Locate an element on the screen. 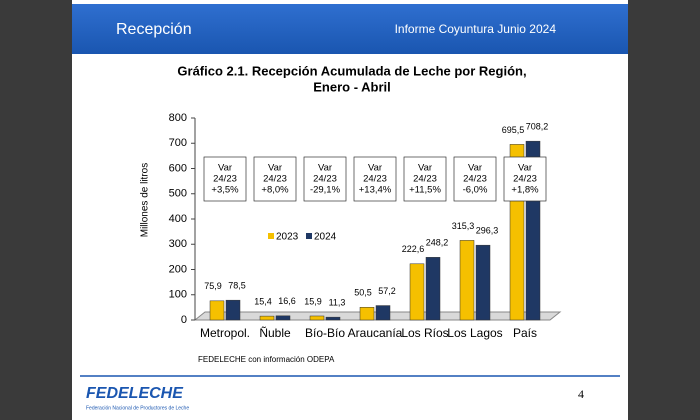 Image resolution: width=700 pixels, height=420 pixels. value-label: 248,2 is located at coordinates (437, 243).